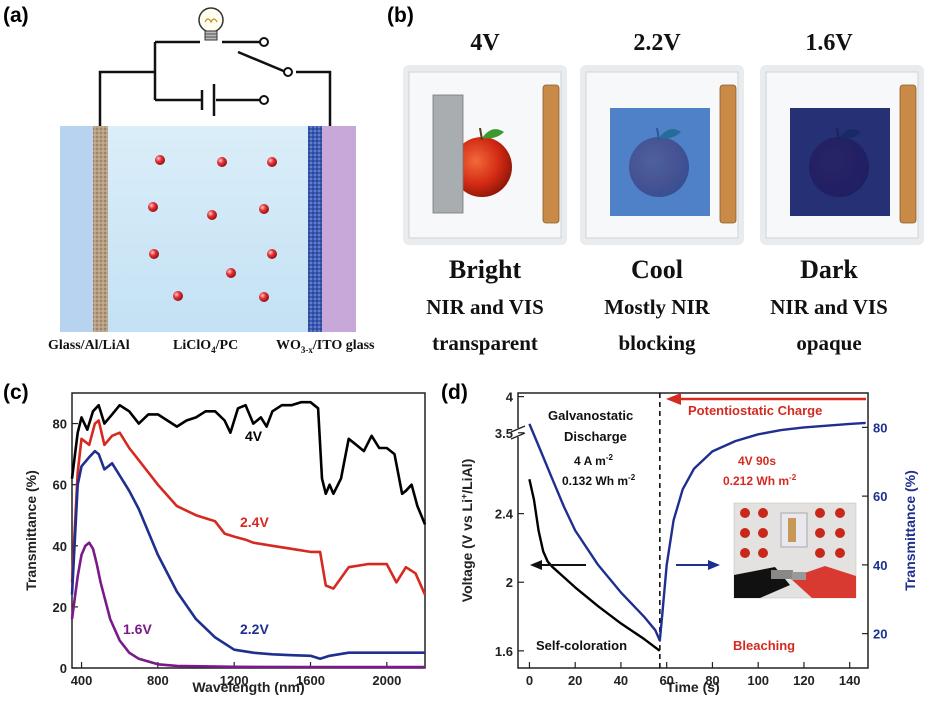  Describe the element at coordinates (504, 651) in the screenshot. I see `y-tick-label: 1.6` at that location.